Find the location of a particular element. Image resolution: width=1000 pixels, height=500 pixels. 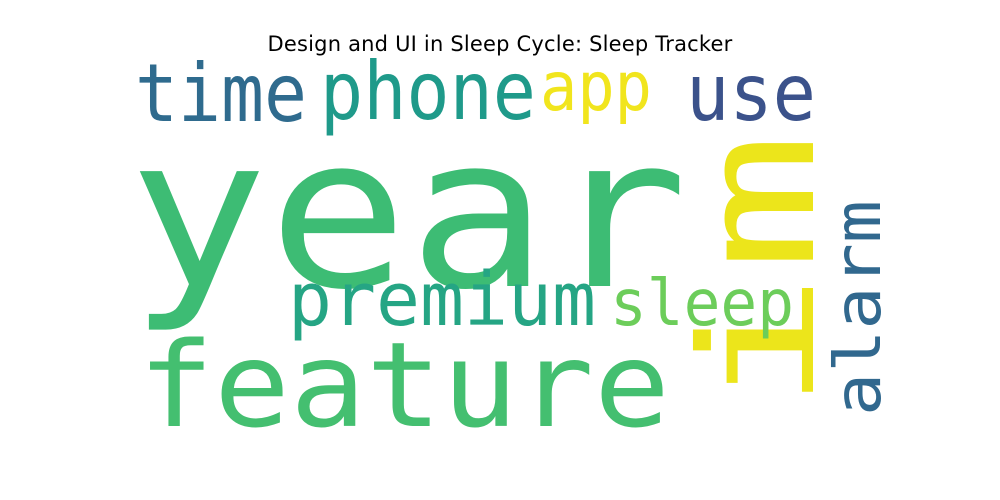

word-alarm: alarm is located at coordinates (859, 308).